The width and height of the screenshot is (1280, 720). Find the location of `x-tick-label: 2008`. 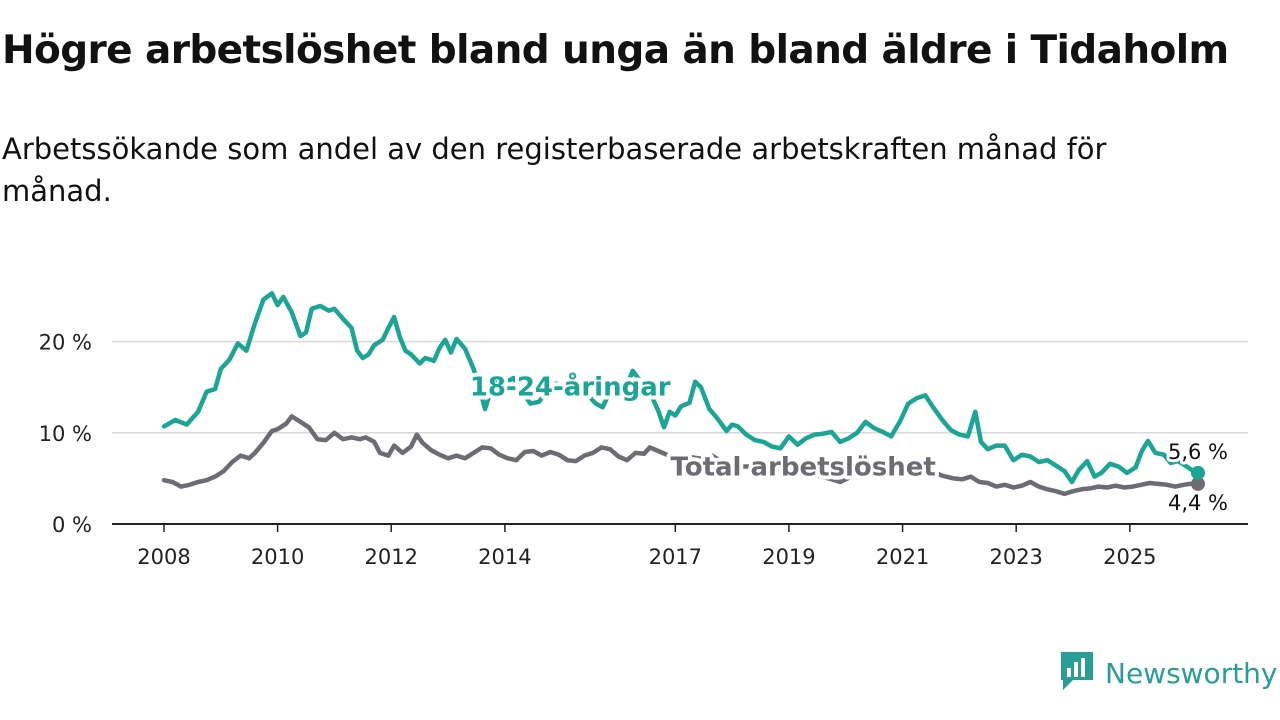

x-tick-label: 2008 is located at coordinates (163, 557).